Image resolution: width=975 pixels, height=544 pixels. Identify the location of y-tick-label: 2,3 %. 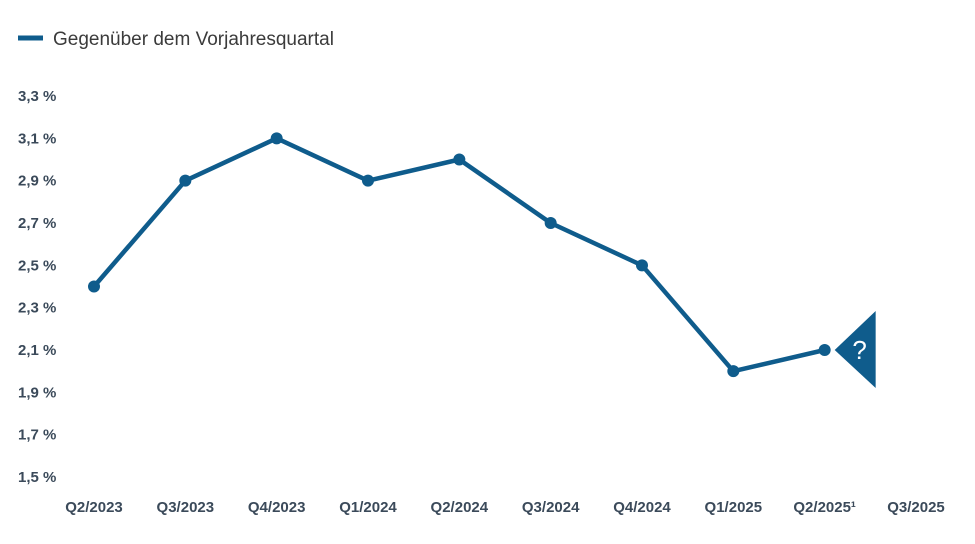
(37, 308).